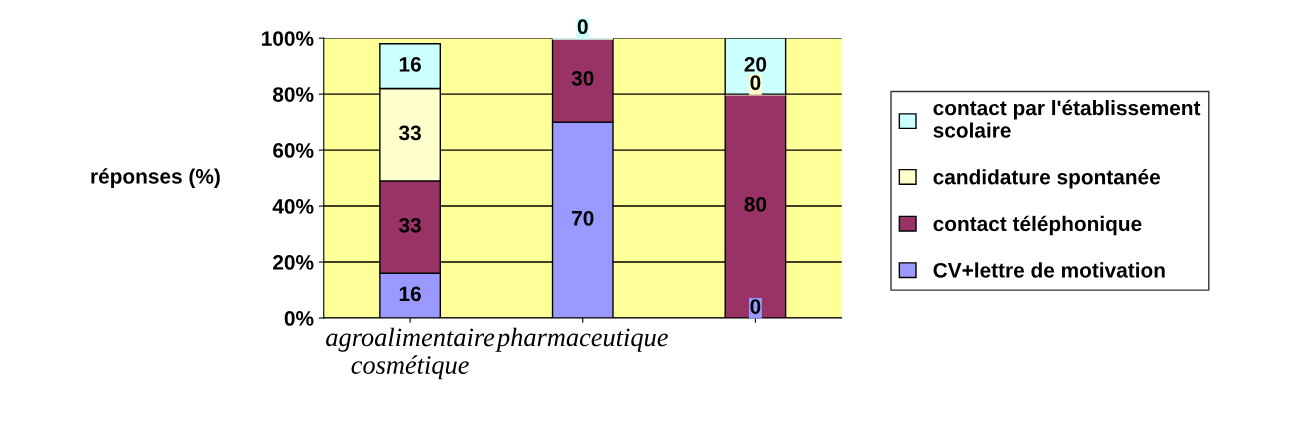 This screenshot has width=1295, height=424. What do you see at coordinates (1067, 118) in the screenshot?
I see `legend-label: contact par l'établissement scolaire` at bounding box center [1067, 118].